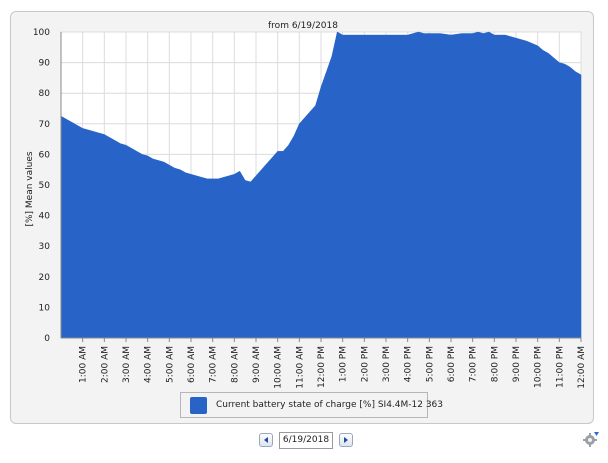  What do you see at coordinates (214, 364) in the screenshot?
I see `x-tick-label: 7:00 AM` at bounding box center [214, 364].